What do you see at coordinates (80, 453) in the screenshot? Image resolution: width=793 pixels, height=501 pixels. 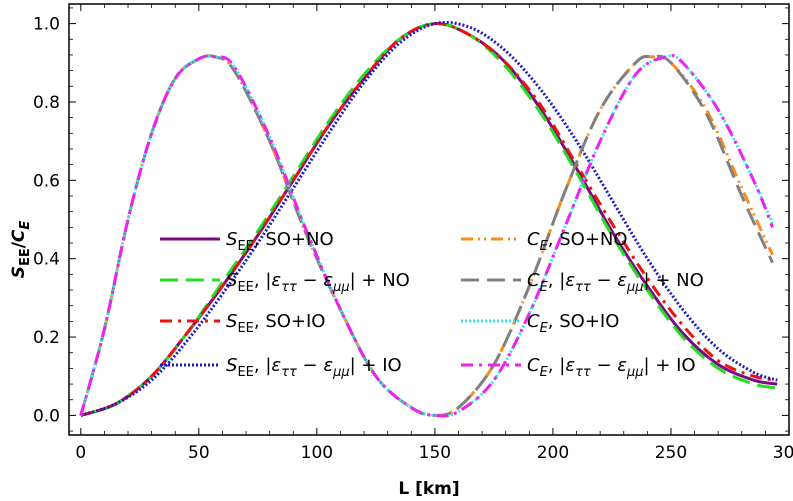 I see `x-tick-label: 0` at bounding box center [80, 453].